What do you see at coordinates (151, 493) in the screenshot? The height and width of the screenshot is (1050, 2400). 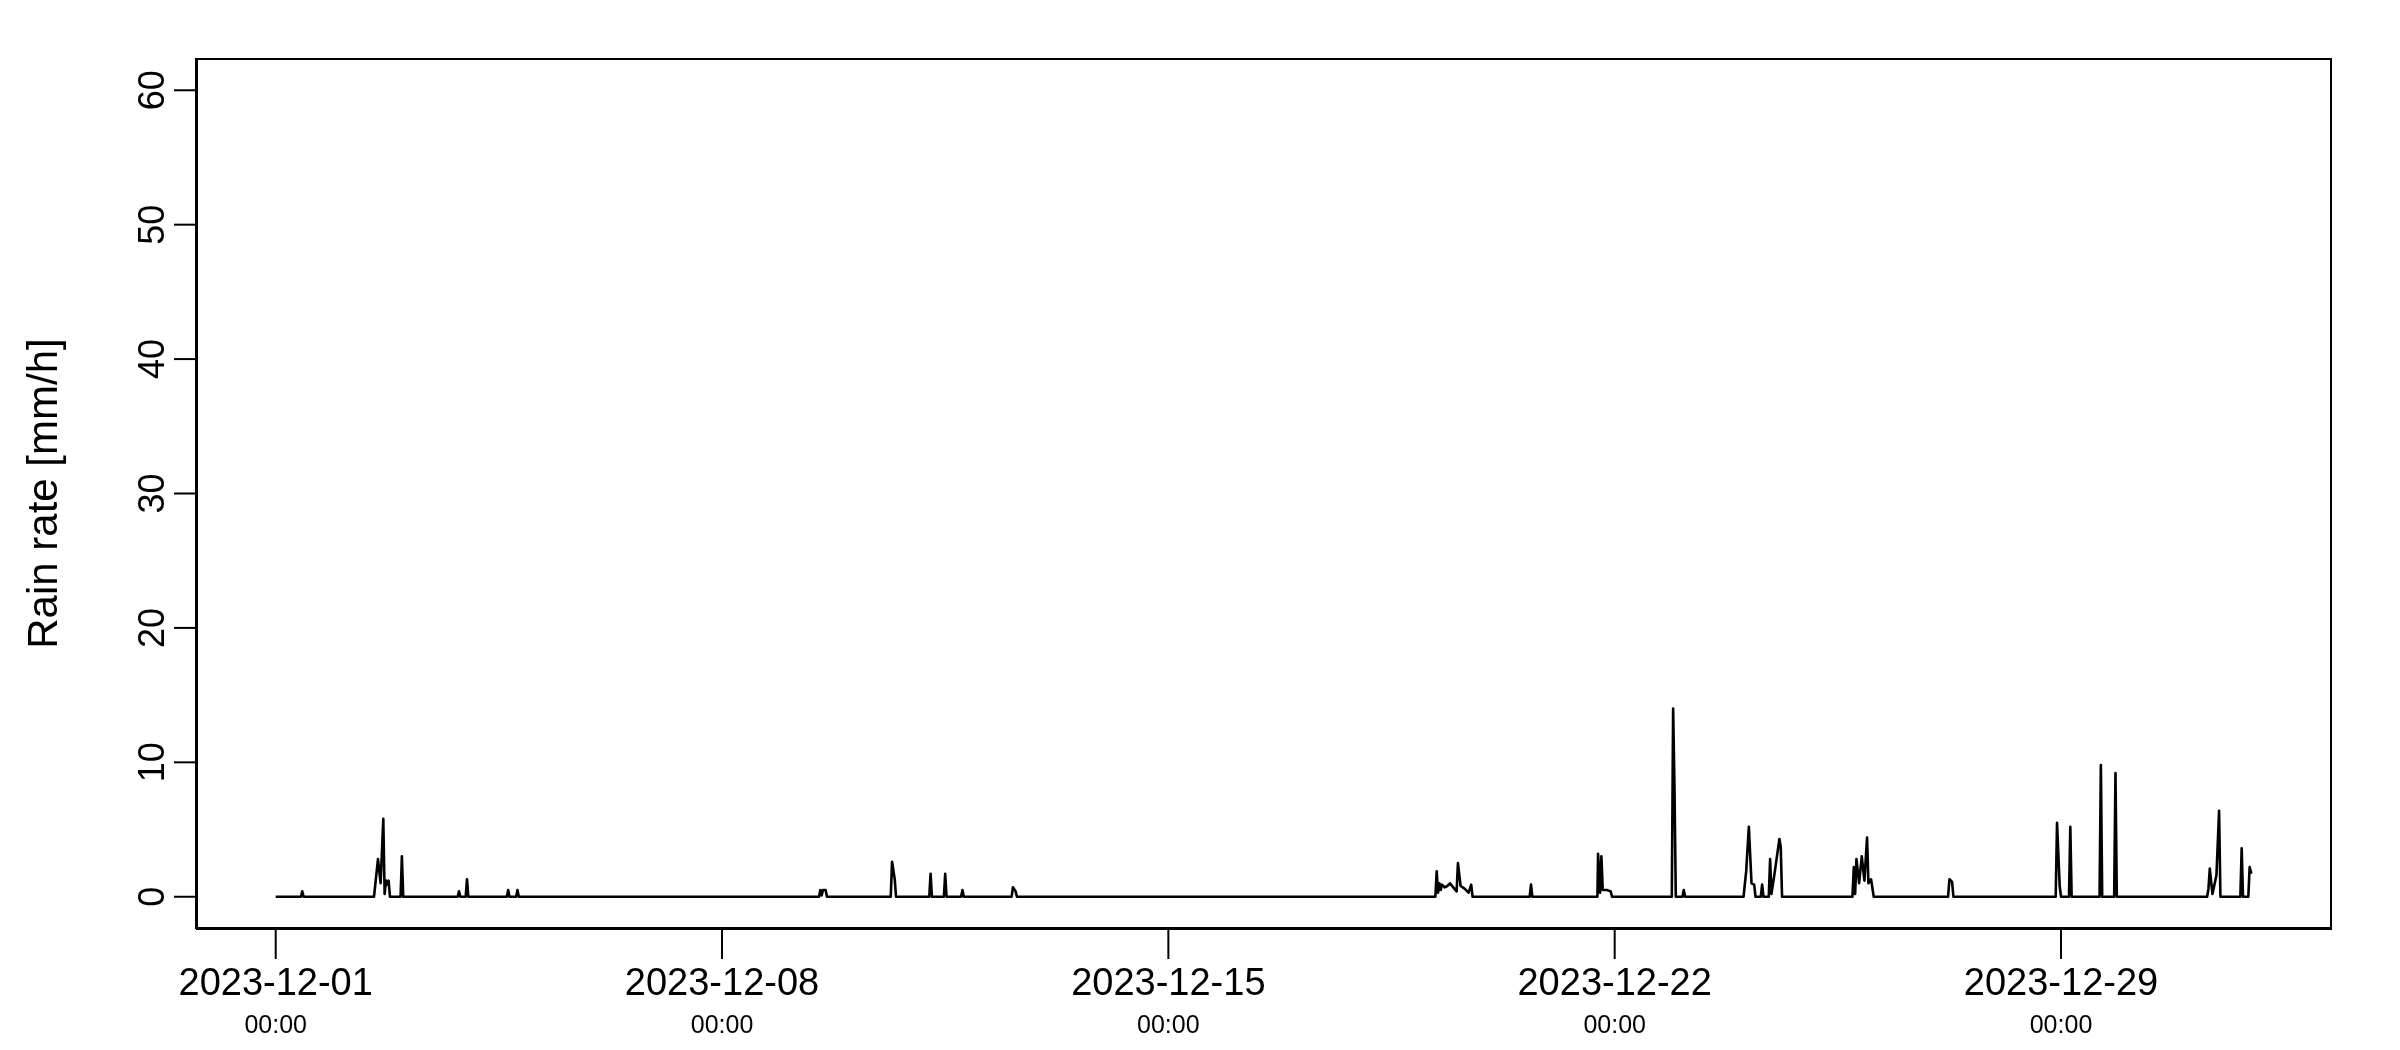 I see `y-tick-label: 30` at bounding box center [151, 493].